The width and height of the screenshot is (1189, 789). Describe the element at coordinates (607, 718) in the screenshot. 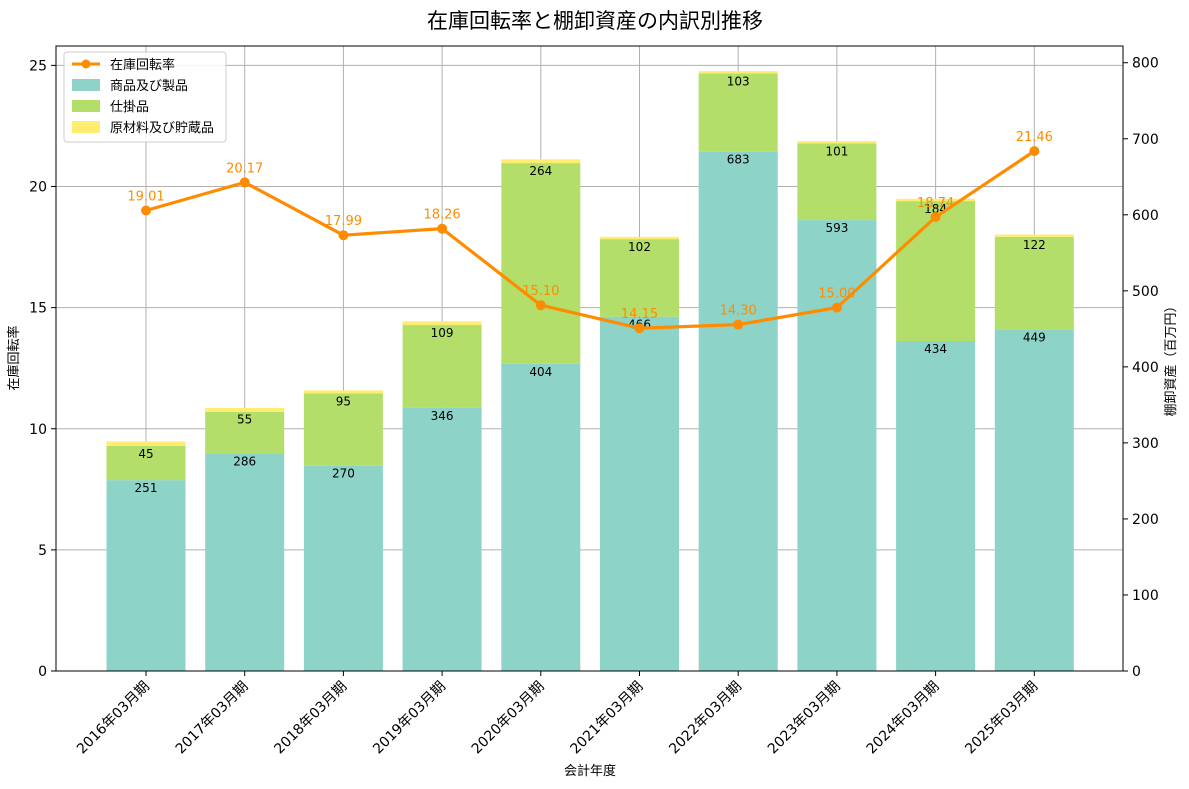

I see `x-tick-label: 2021年03月期` at that location.